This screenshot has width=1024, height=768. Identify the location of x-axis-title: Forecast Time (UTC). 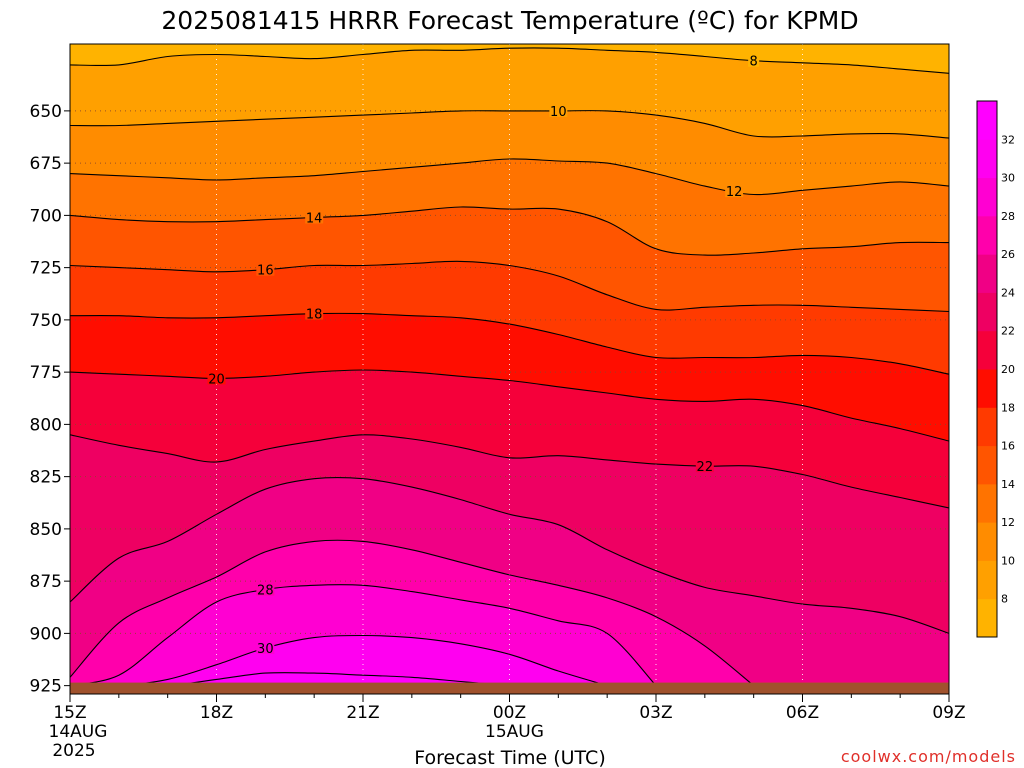
(509, 757).